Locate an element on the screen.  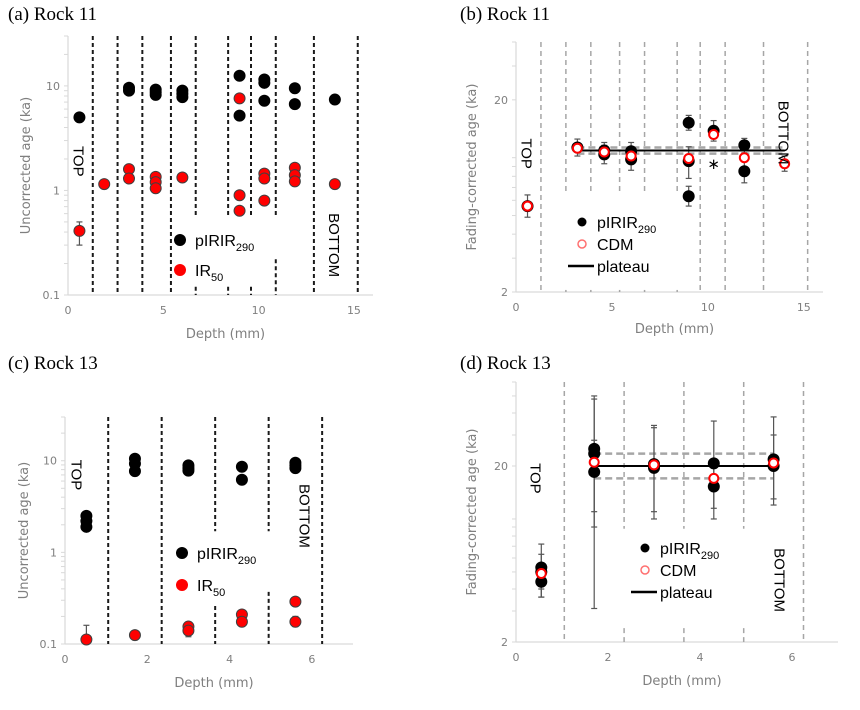
legend-label: plateau is located at coordinates (623, 267).